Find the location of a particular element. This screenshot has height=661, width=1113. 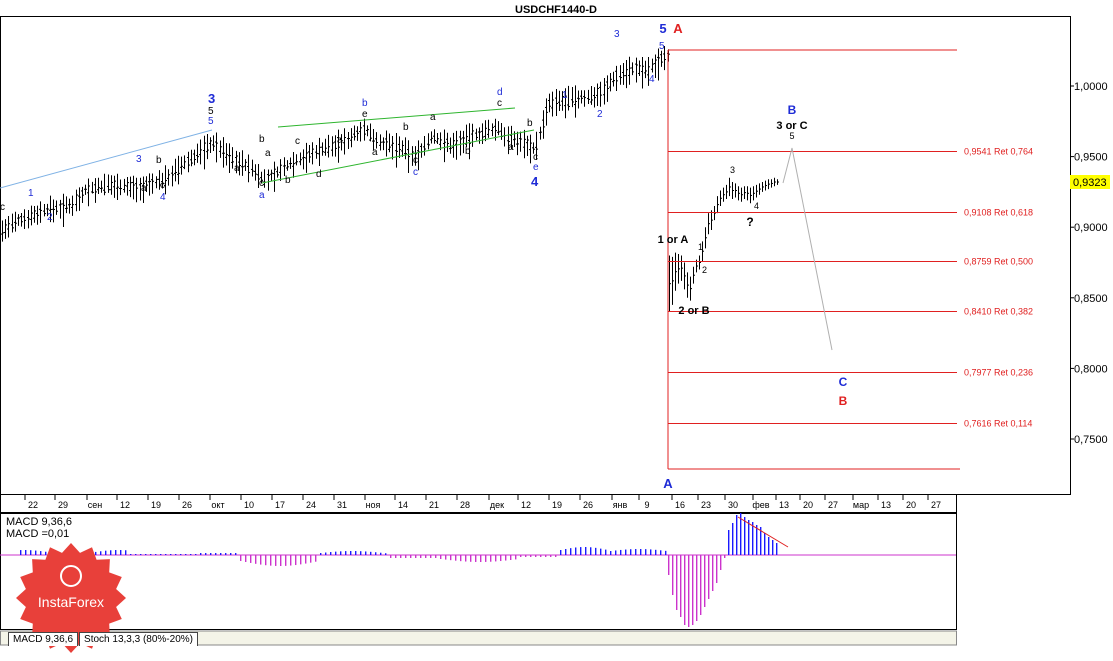

wave-5-blue: 5 is located at coordinates (211, 121).